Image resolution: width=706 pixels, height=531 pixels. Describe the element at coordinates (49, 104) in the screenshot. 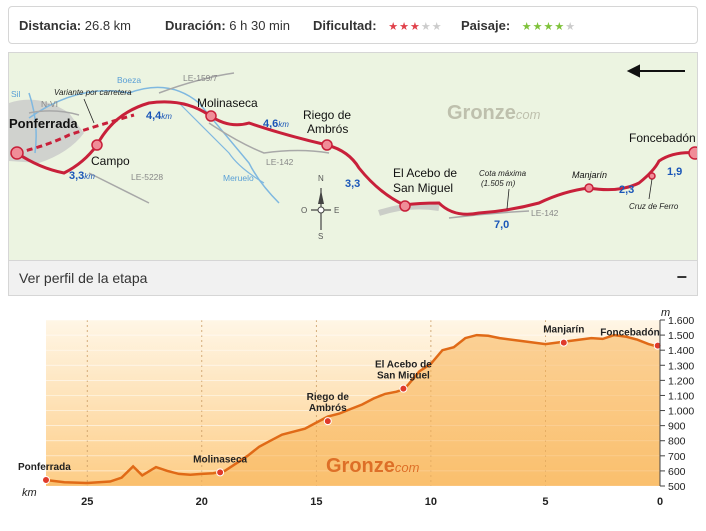

I see `road-label-n-vi: N-VI` at that location.